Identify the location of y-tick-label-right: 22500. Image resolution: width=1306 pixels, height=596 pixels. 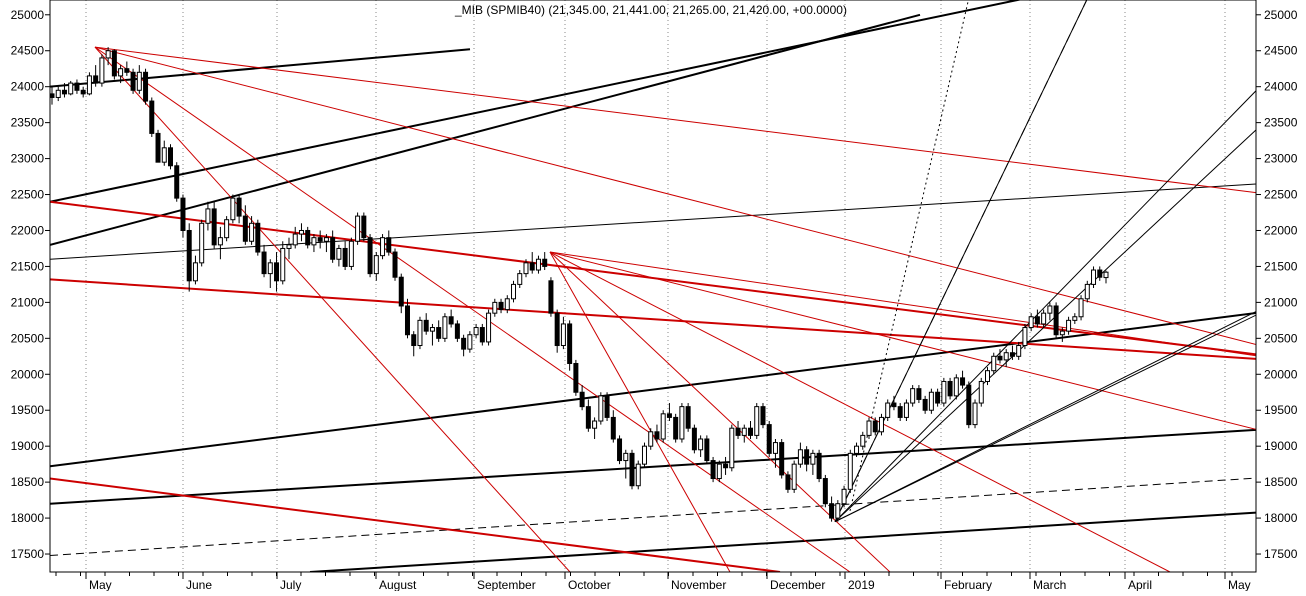
(1281, 195).